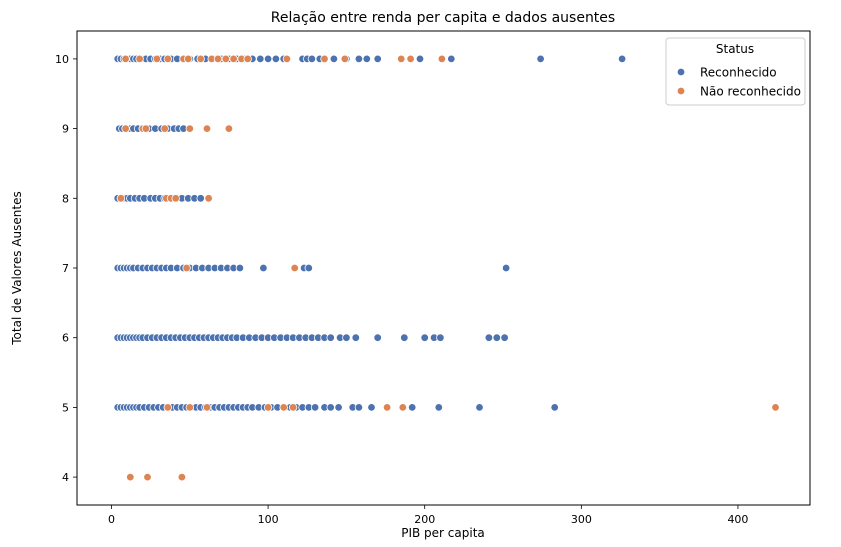 Image resolution: width=841 pixels, height=547 pixels. What do you see at coordinates (681, 91) in the screenshot?
I see `legend-marker-nao-reconhecido` at bounding box center [681, 91].